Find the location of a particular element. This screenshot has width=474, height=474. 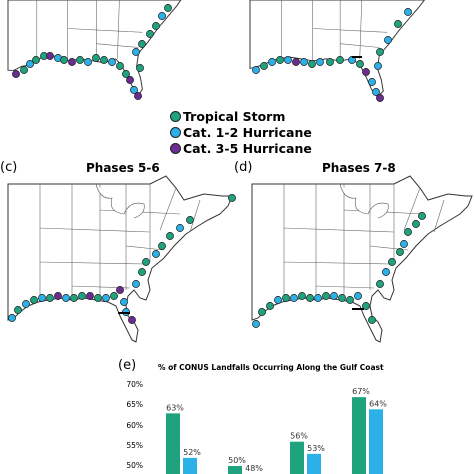

legend-item: Cat. 3-5 Hurricane is located at coordinates (241, 148).